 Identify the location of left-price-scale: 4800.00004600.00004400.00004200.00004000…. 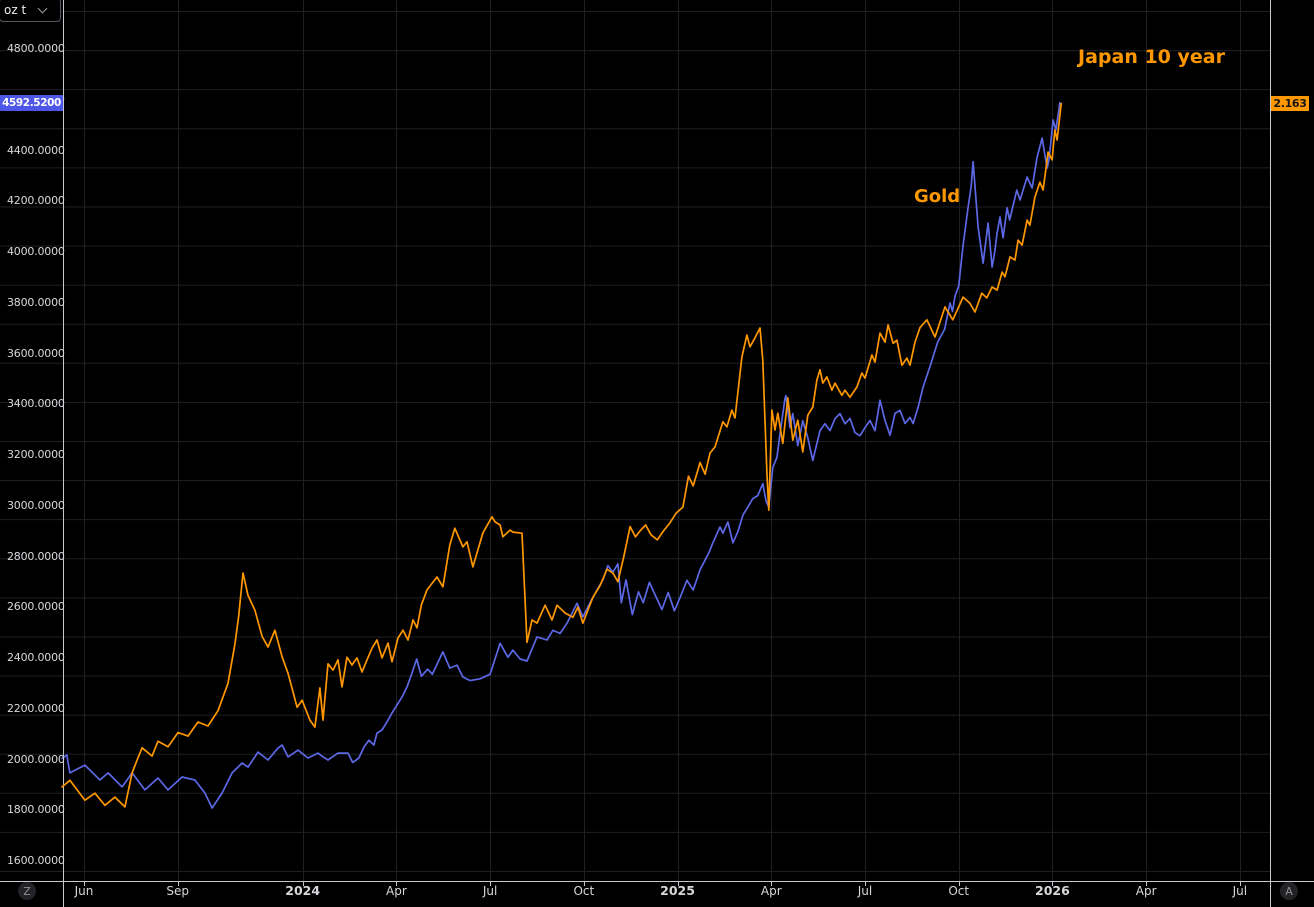
(32, 440).